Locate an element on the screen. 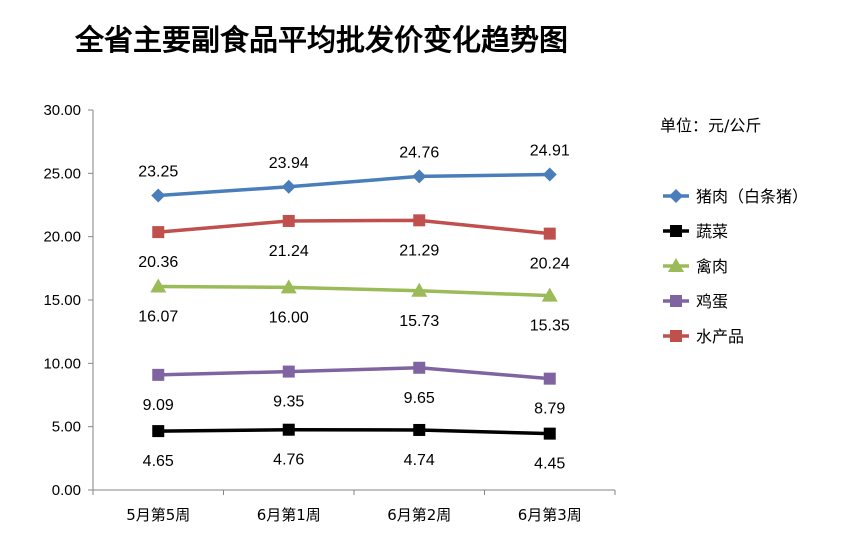 Image resolution: width=853 pixels, height=549 pixels. y-tick-label: 5.00 is located at coordinates (66, 427).